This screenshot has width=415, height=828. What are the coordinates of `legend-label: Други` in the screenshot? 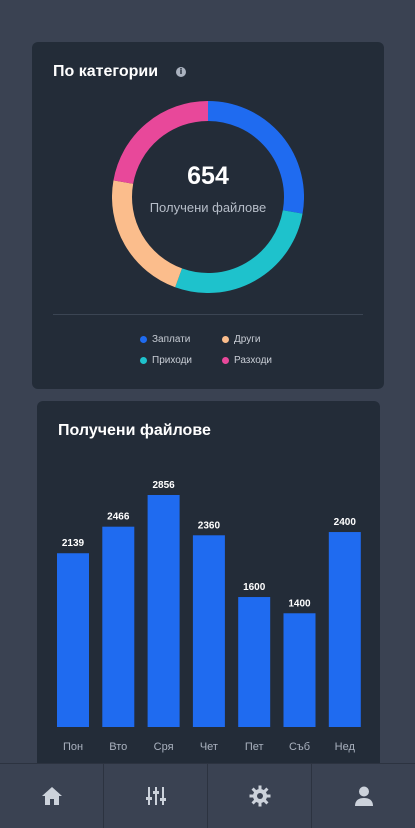 It's located at (247, 339).